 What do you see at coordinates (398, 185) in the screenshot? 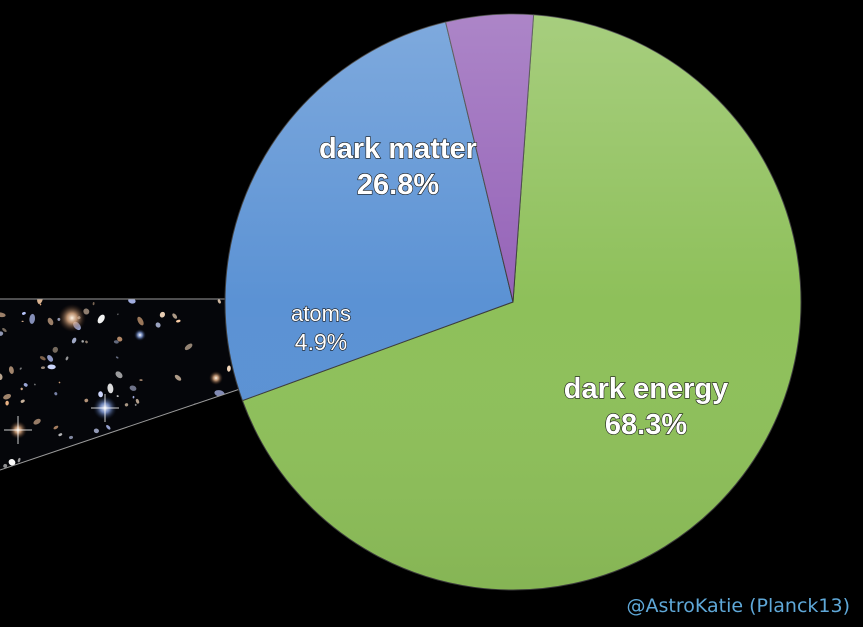
I see `slice-value-dark-matter: 26.8%` at bounding box center [398, 185].